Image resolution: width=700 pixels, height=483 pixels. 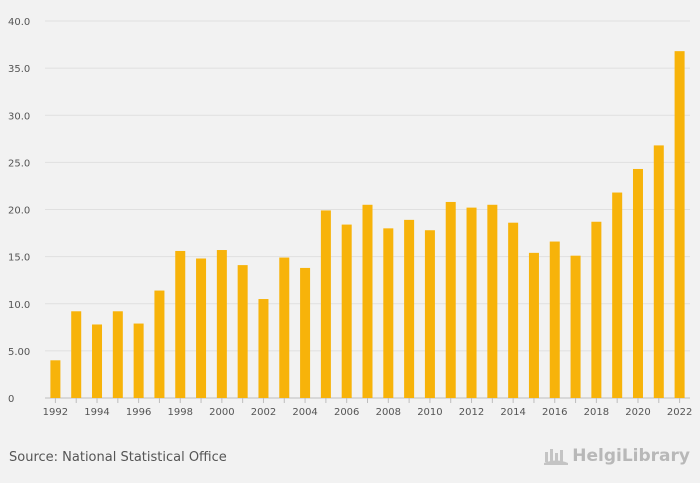 I want to click on x-tick-label: 2016, so click(x=554, y=412).